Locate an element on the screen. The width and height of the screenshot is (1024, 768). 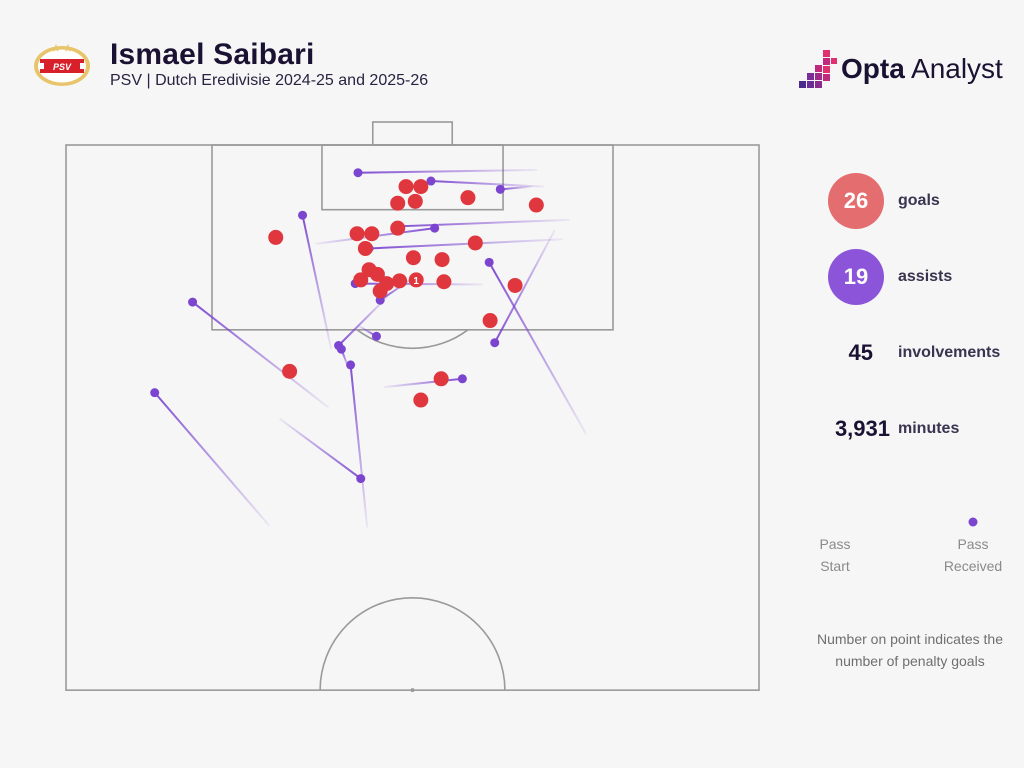
penalty-arc is located at coordinates (412, 339).